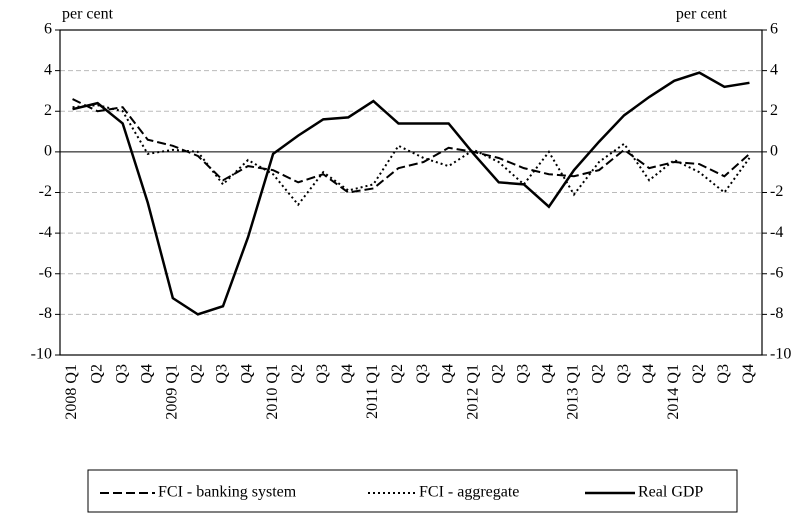 This screenshot has width=794, height=514. What do you see at coordinates (573, 392) in the screenshot?
I see `x-tick-label: 2013 Q1` at bounding box center [573, 392].